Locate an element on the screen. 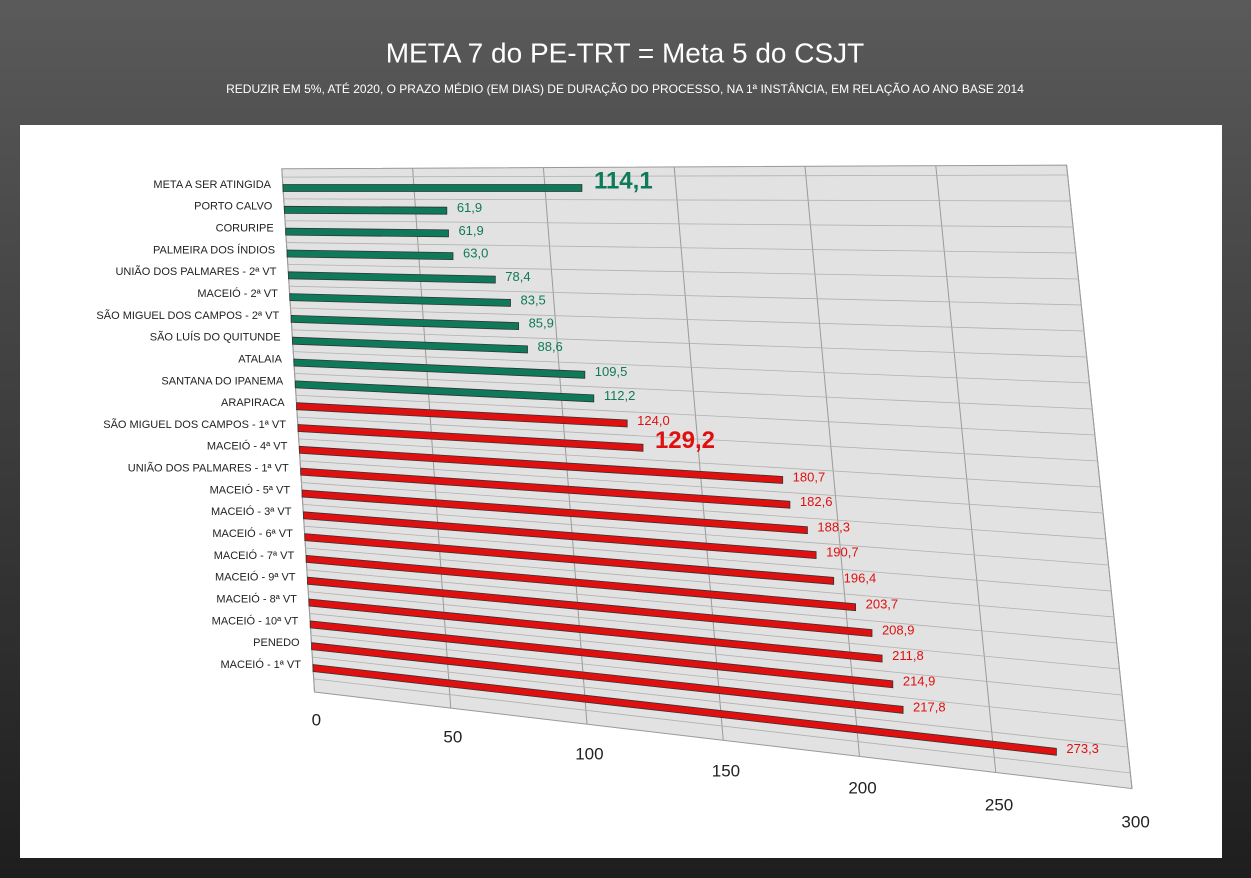 The image size is (1251, 878). value-label: 217,8 is located at coordinates (929, 706).